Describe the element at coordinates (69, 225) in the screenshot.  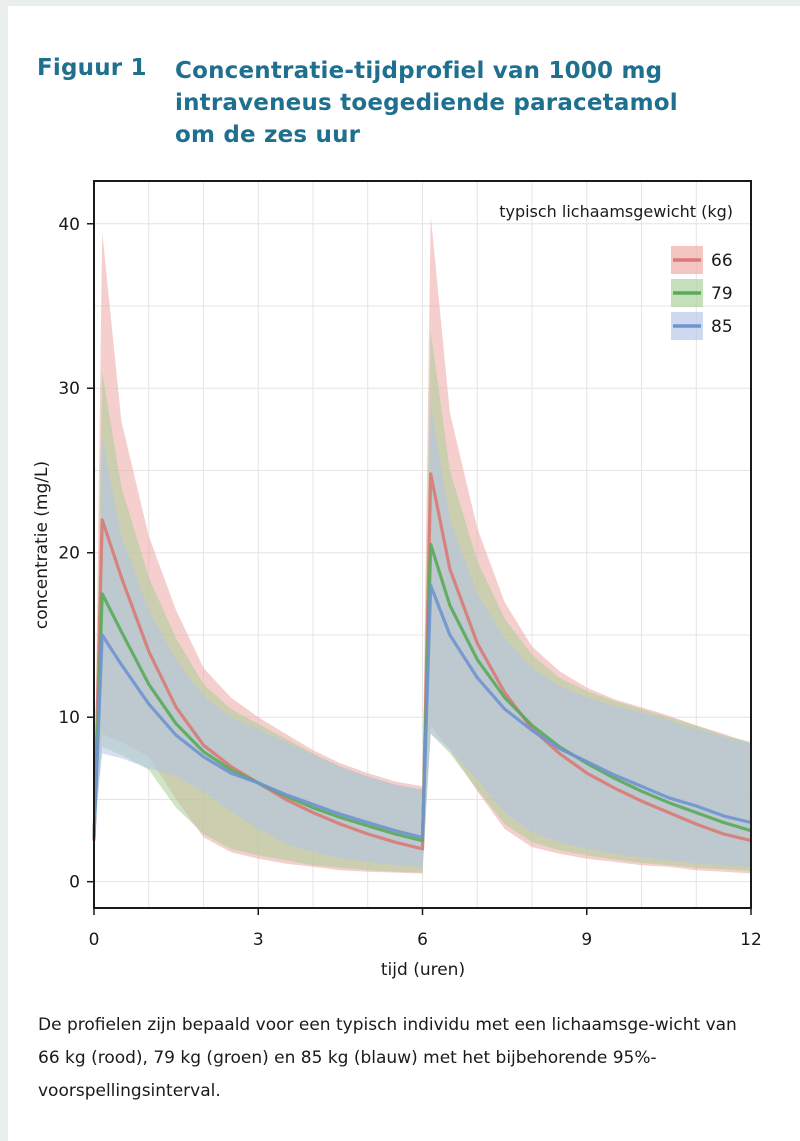
I see `y-tick-label: 40` at that location.